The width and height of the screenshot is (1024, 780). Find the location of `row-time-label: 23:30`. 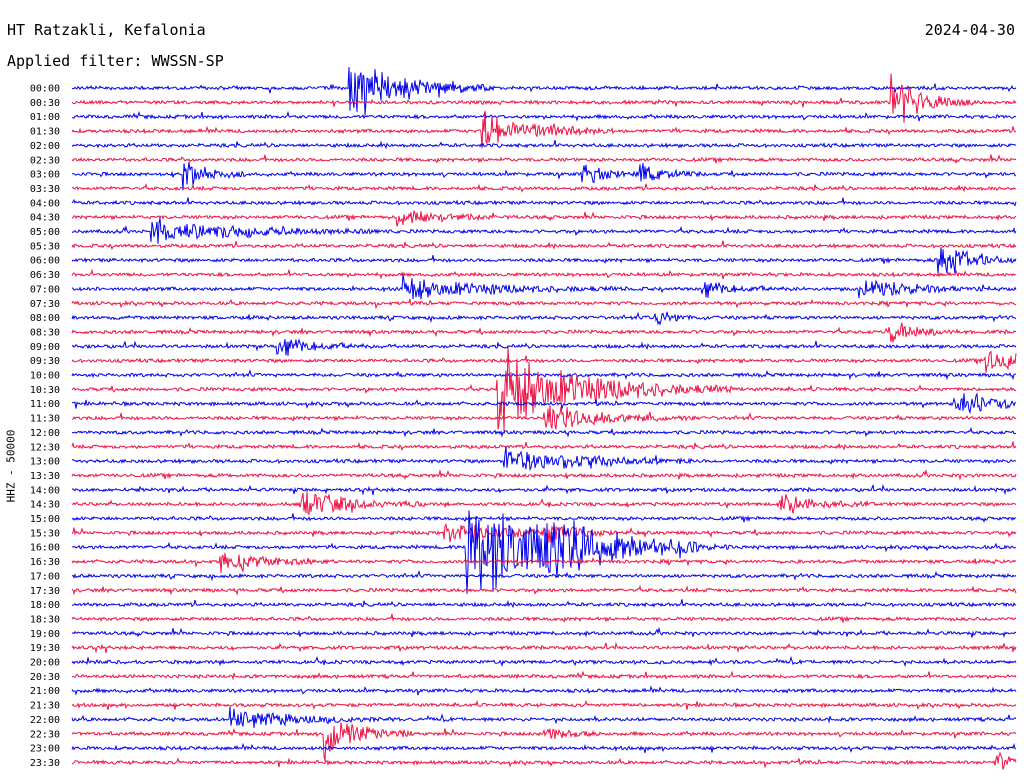

row-time-label: 23:30 is located at coordinates (45, 763).